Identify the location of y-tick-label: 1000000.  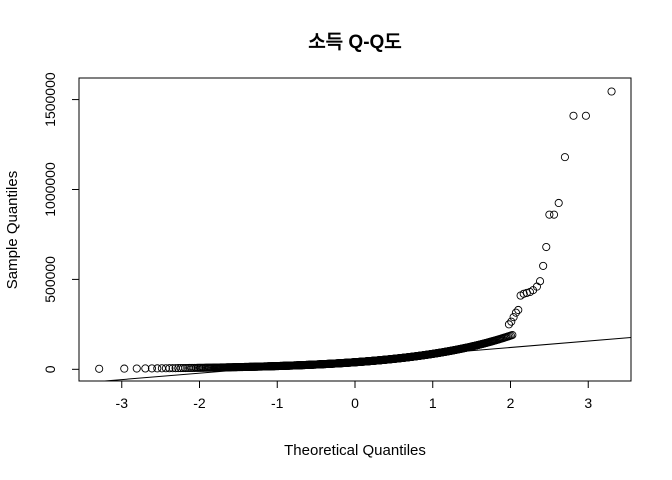
(50, 189).